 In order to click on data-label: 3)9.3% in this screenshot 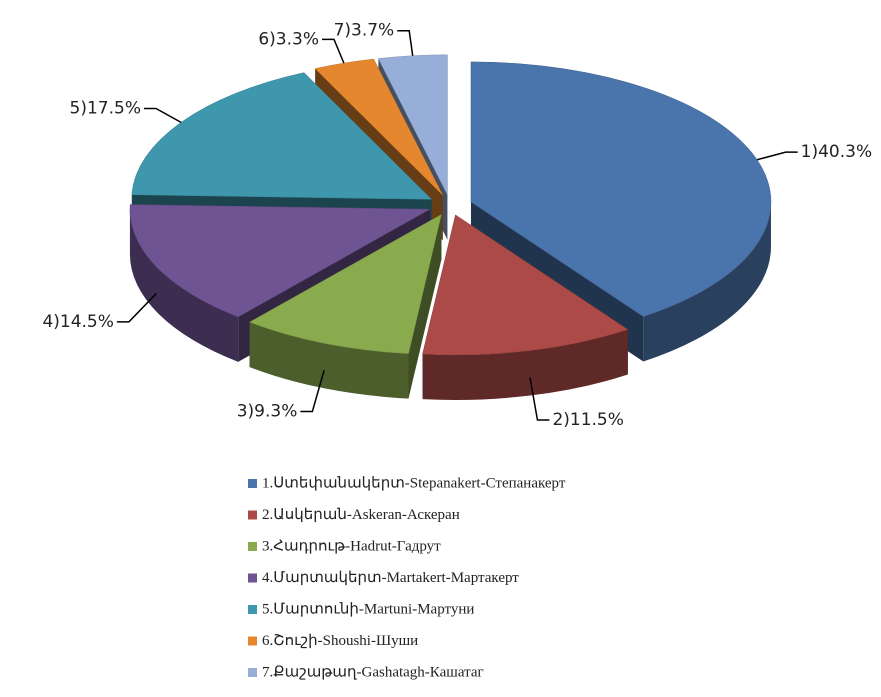, I will do `click(267, 411)`.